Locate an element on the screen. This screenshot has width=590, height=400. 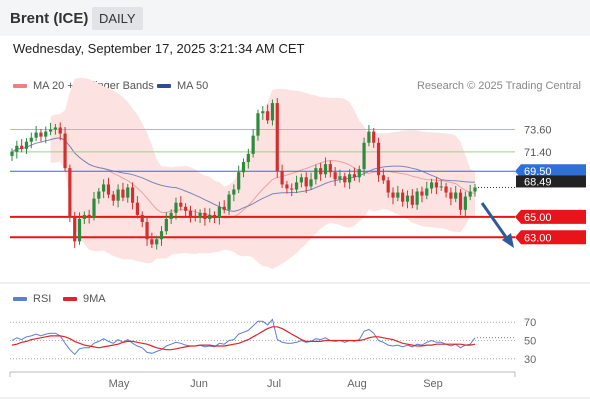
level-tag-65.00 is located at coordinates (550, 216).